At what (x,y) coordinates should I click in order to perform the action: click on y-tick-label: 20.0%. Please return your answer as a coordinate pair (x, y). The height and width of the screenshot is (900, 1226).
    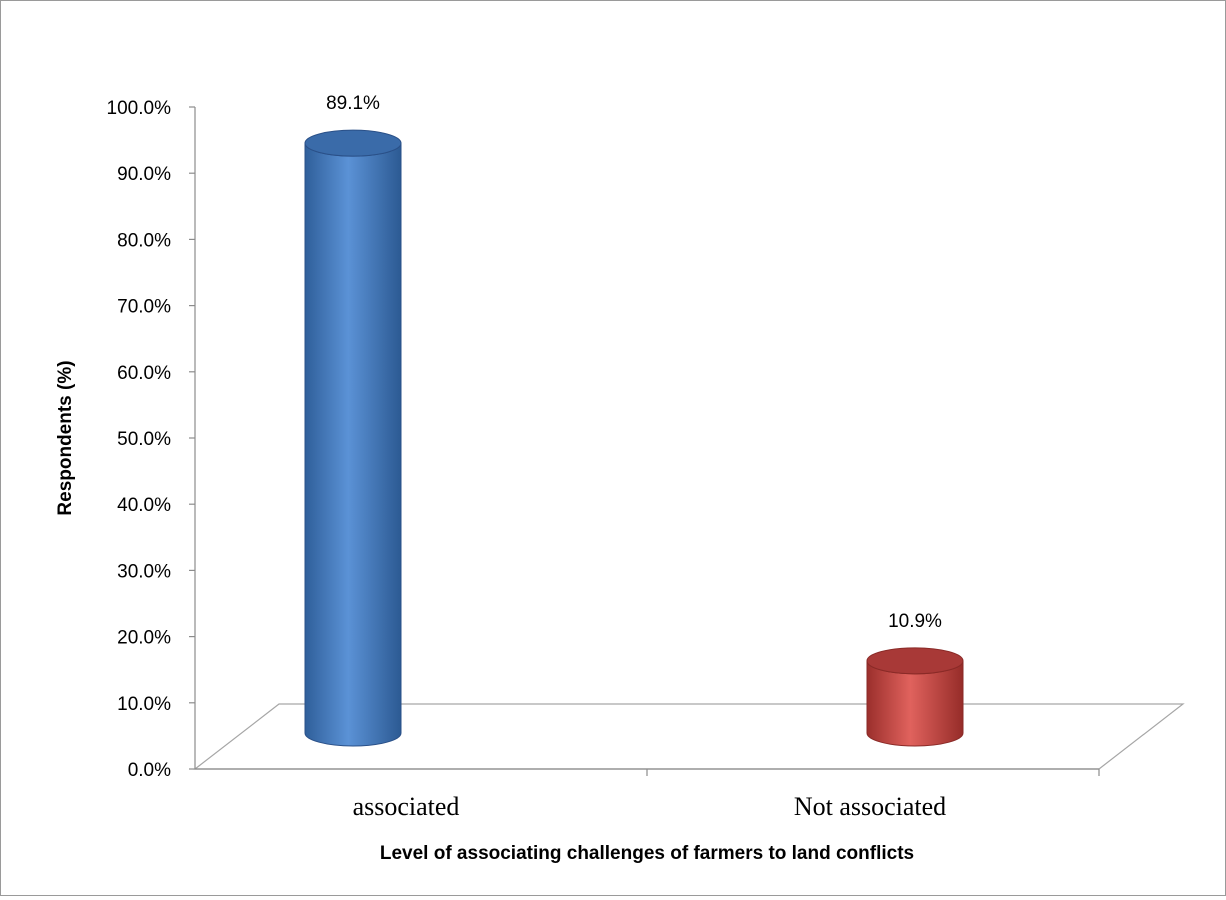
    Looking at the image, I should click on (144, 638).